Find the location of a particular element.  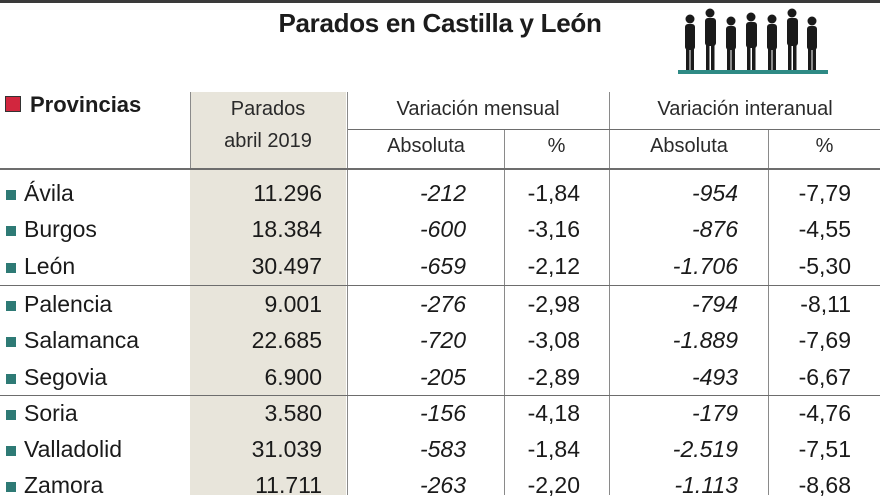

cell-interanual-pct: -4,55 is located at coordinates (824, 229).